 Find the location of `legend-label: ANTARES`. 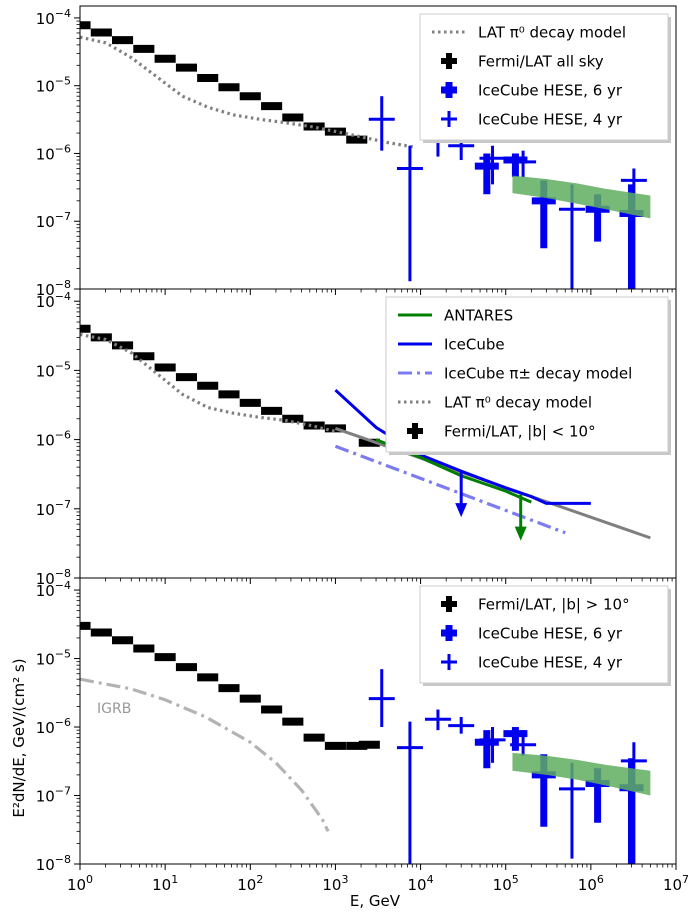

legend-label: ANTARES is located at coordinates (478, 316).